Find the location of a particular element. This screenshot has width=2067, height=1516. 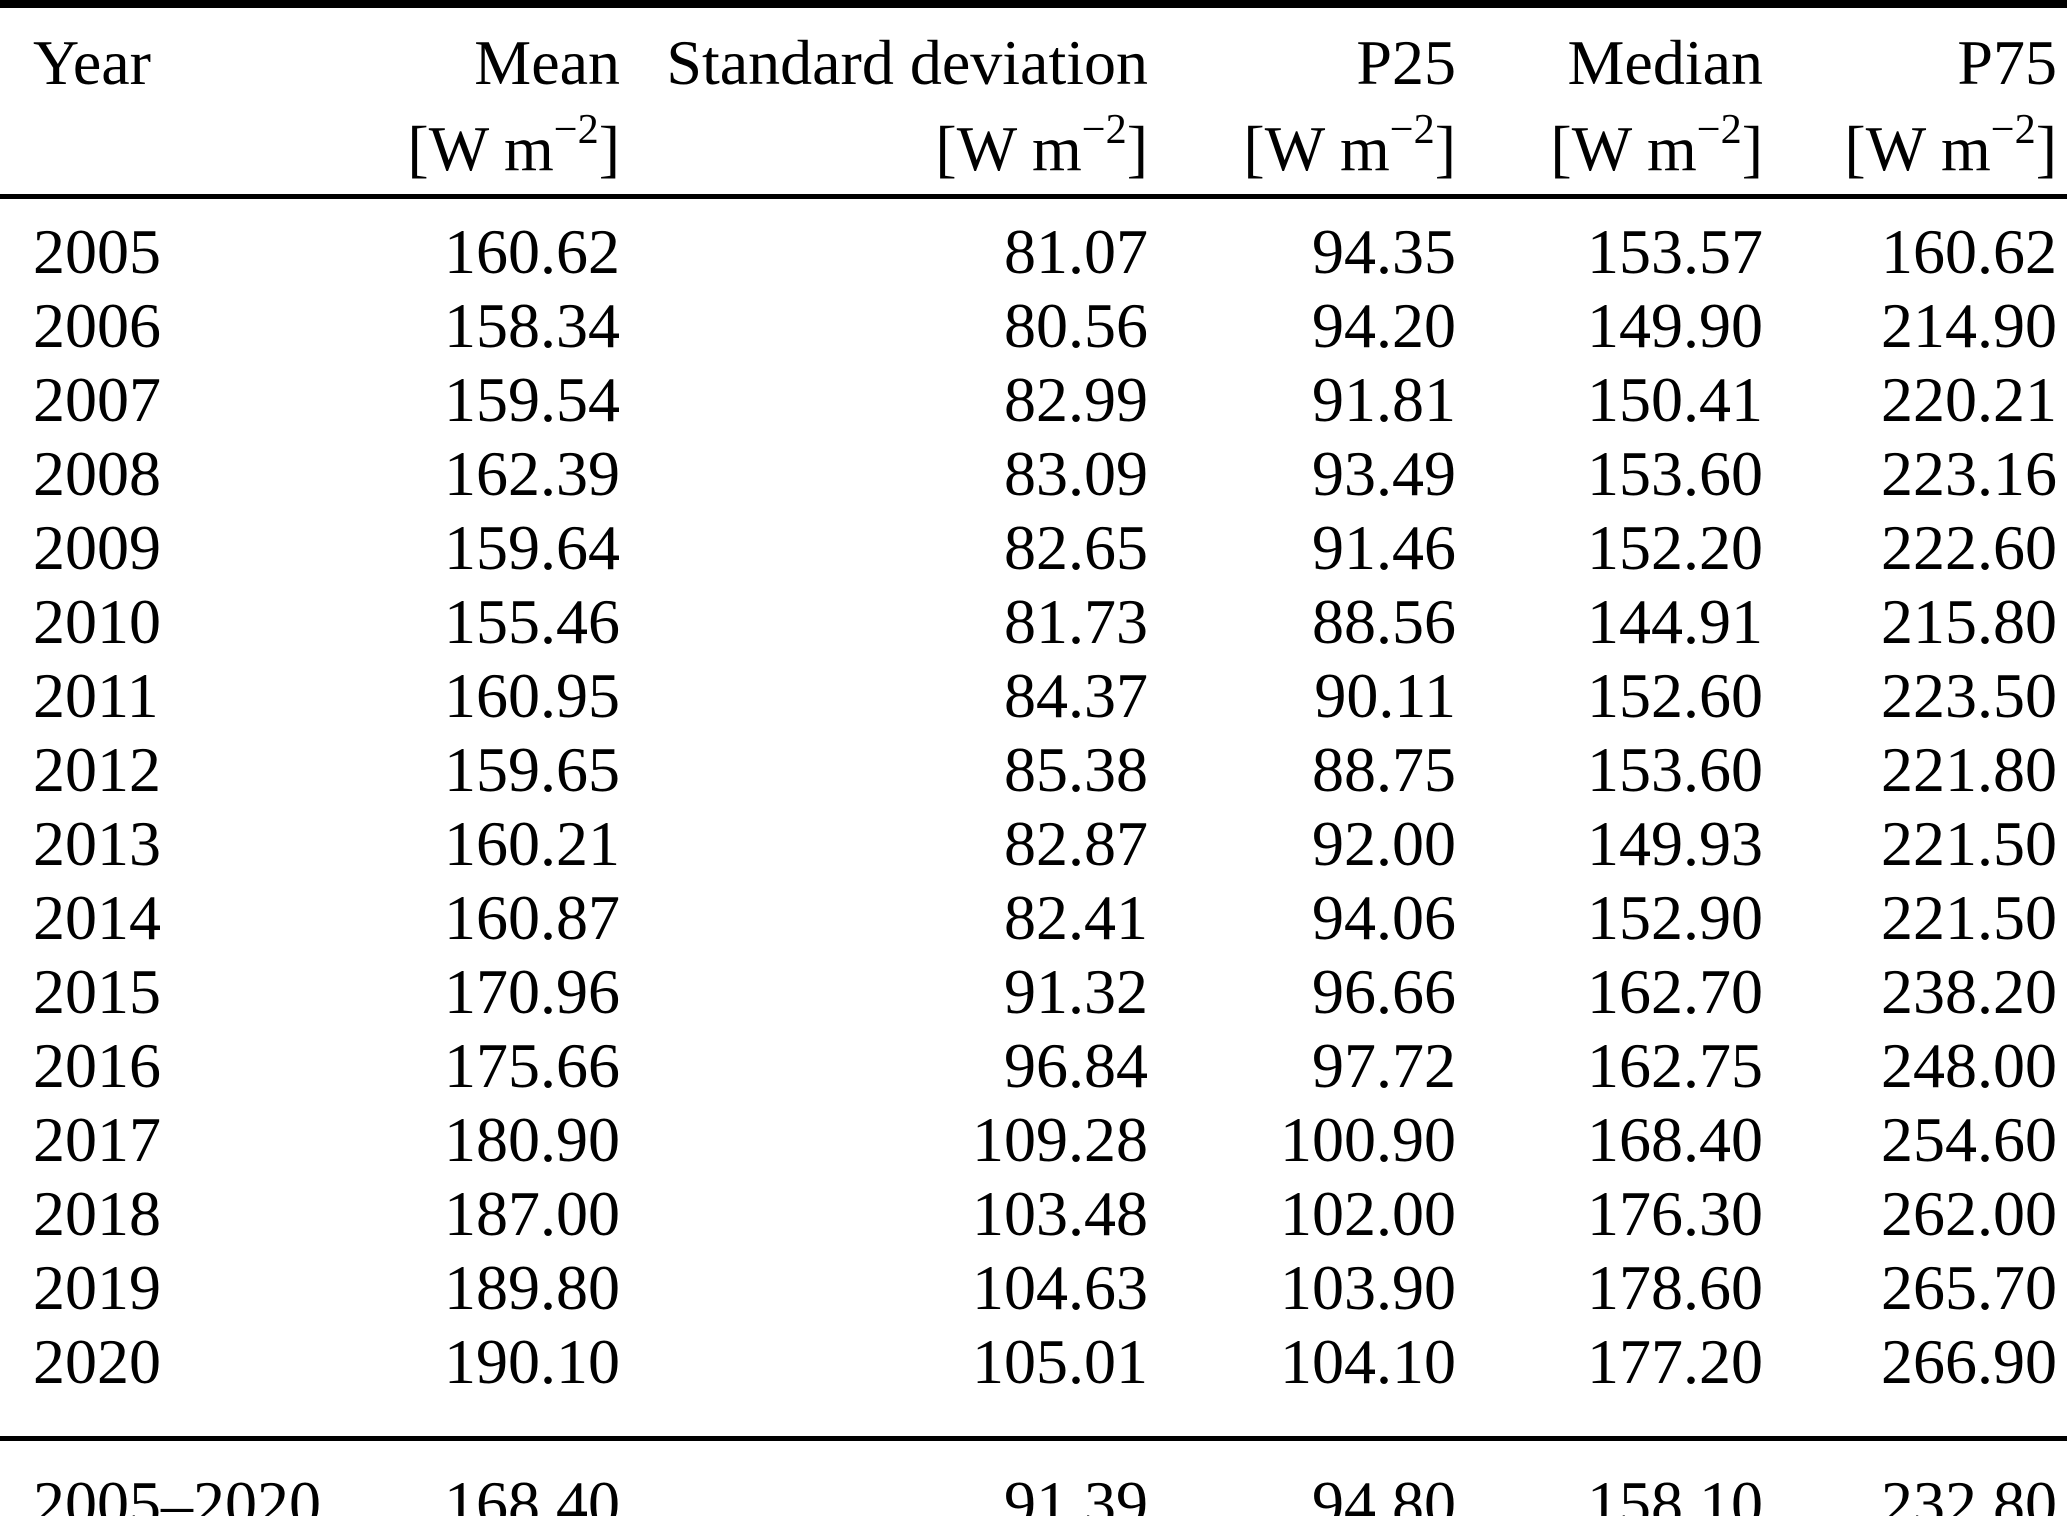

mean-cell: 160.87 is located at coordinates (532, 917).